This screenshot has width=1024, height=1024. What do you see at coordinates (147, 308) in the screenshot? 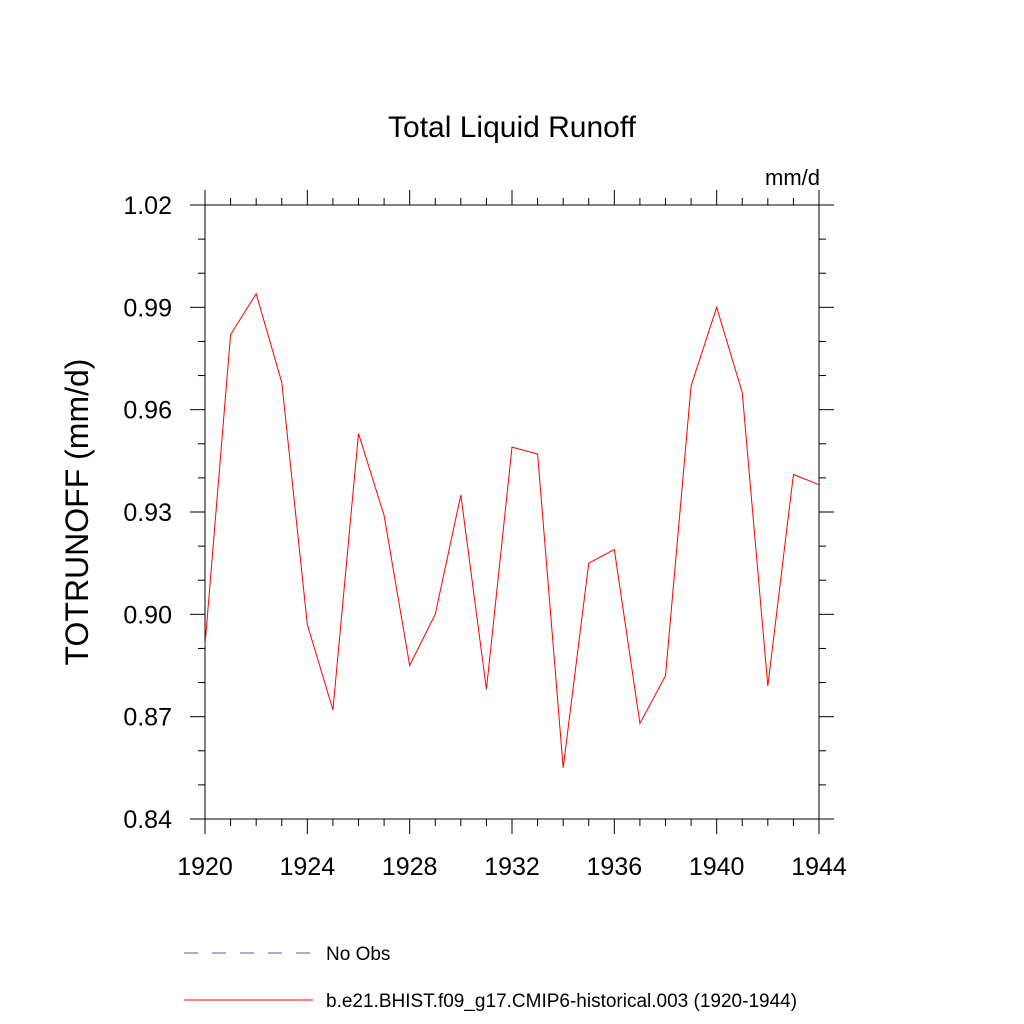
I see `y-tick-label: 0.99` at bounding box center [147, 308].